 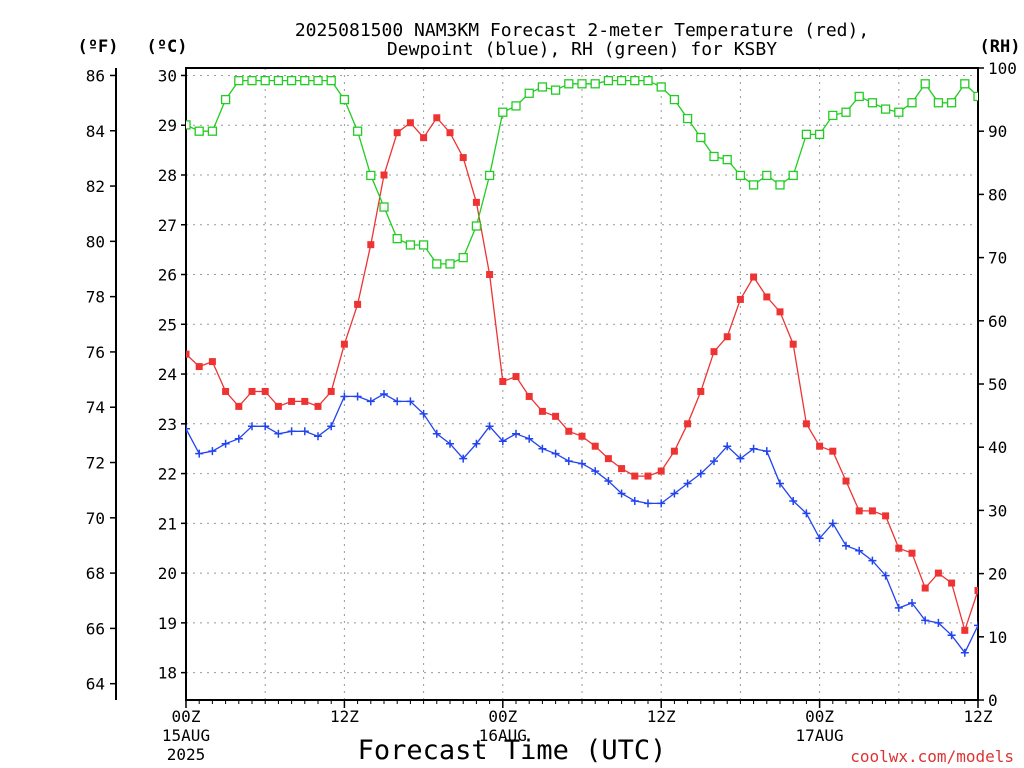 What do you see at coordinates (167, 75) in the screenshot?
I see `celsius-tick-label: 30` at bounding box center [167, 75].